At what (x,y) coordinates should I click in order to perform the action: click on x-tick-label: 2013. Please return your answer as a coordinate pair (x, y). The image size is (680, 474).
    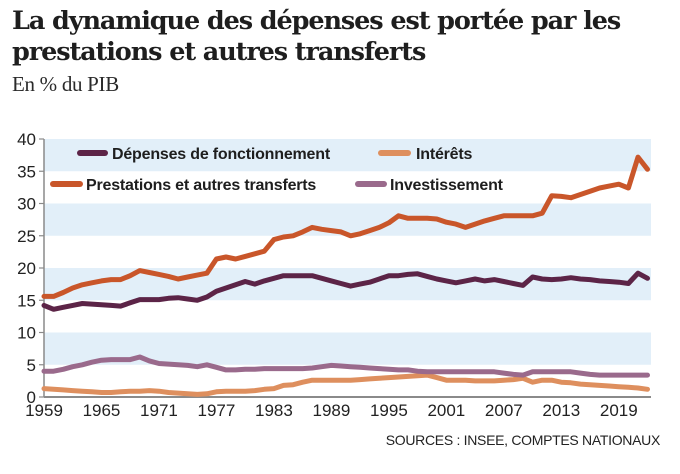
    Looking at the image, I should click on (561, 410).